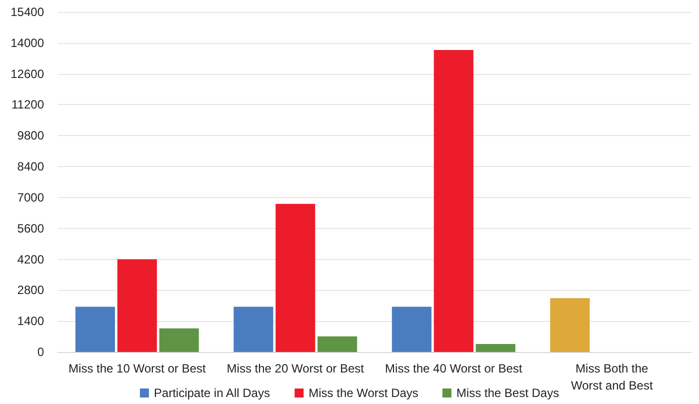 The width and height of the screenshot is (699, 404). Describe the element at coordinates (28, 105) in the screenshot. I see `y-tick-label: 11200` at that location.